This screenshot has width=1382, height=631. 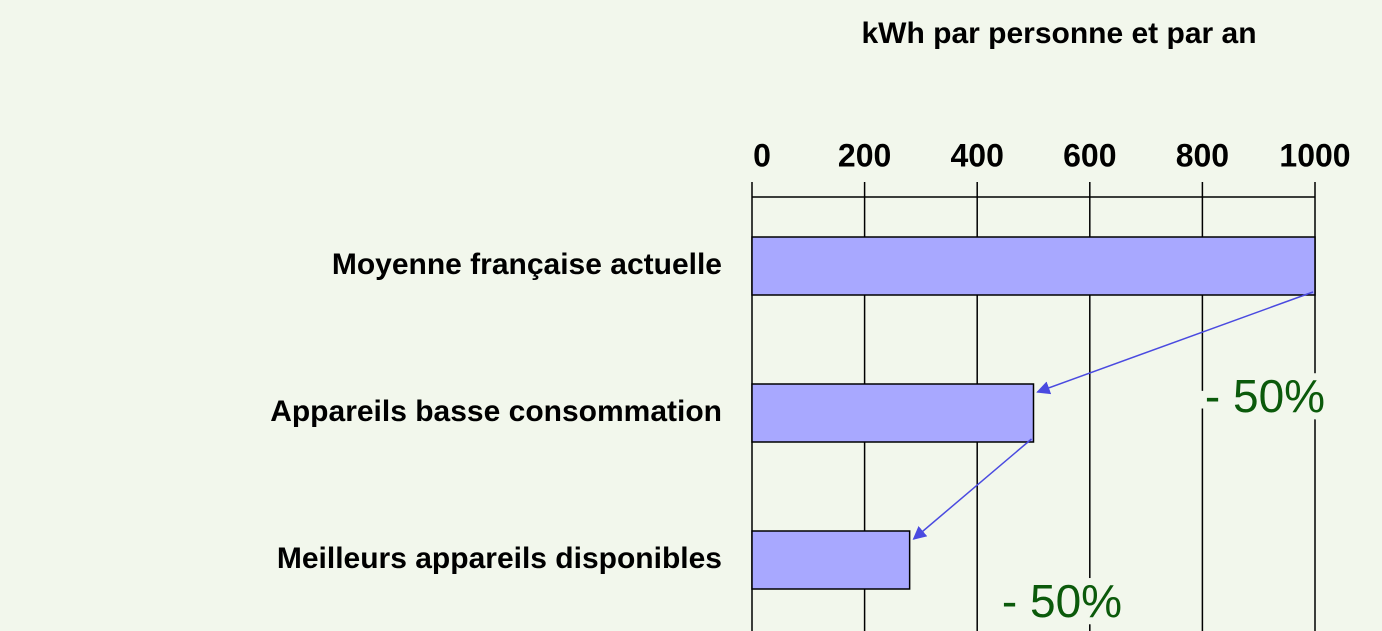 What do you see at coordinates (496, 411) in the screenshot?
I see `category-label: Appareils basse consommation` at bounding box center [496, 411].